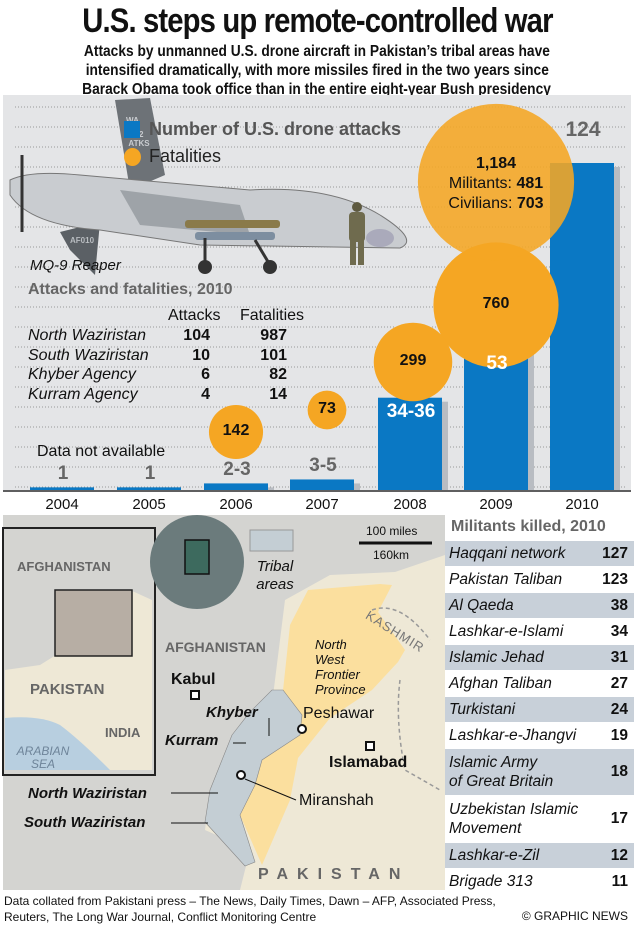 This screenshot has height=929, width=634. What do you see at coordinates (101, 451) in the screenshot?
I see `no-data-note: Data not available` at bounding box center [101, 451].